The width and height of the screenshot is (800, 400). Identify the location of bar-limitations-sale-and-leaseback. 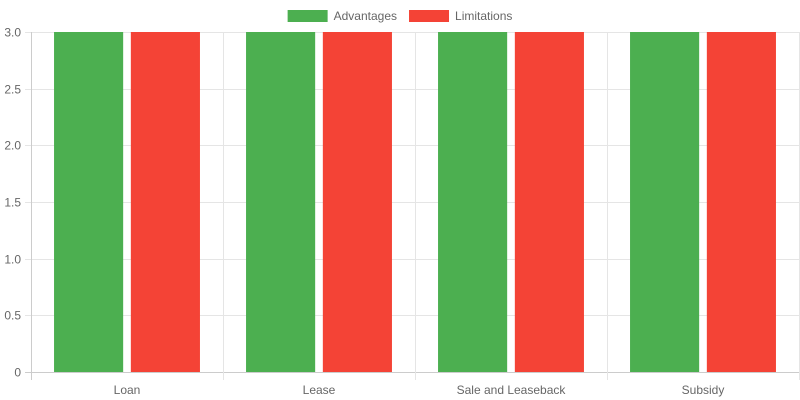
(549, 202).